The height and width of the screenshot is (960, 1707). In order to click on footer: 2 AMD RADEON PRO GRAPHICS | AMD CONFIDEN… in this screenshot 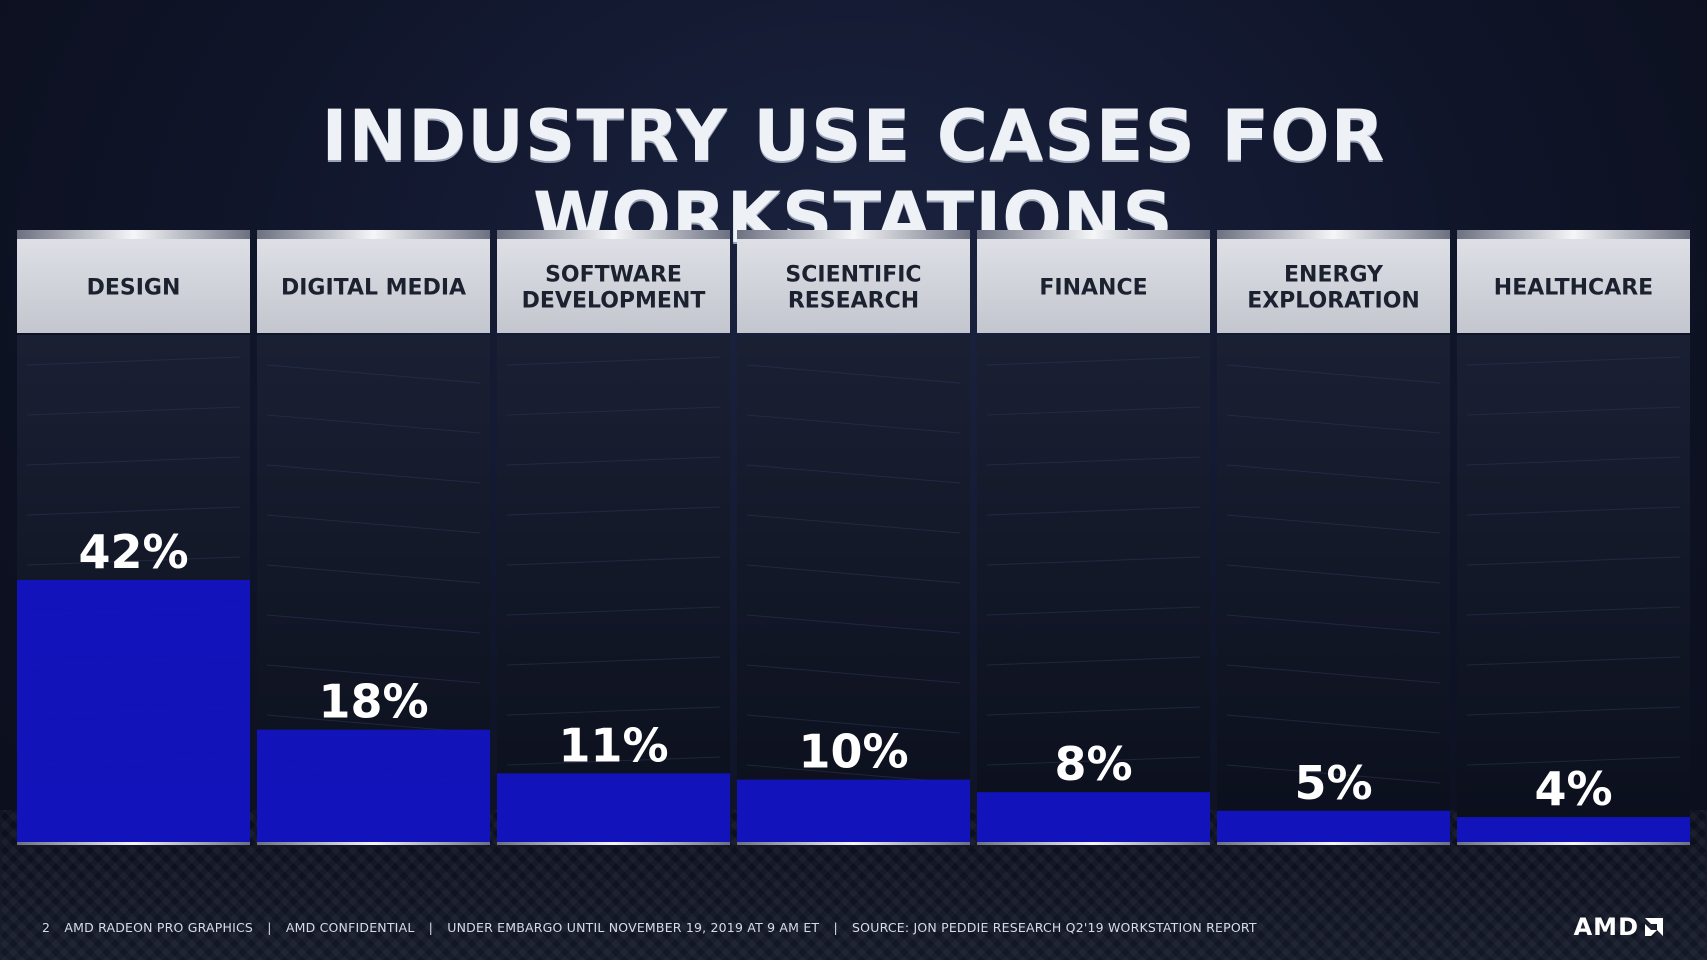, I will do `click(654, 927)`.